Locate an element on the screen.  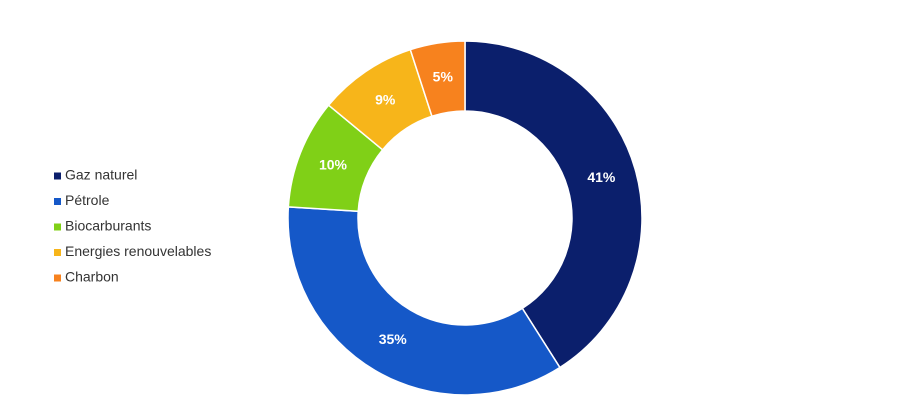
legend-label: Energies renouvelables is located at coordinates (138, 251).